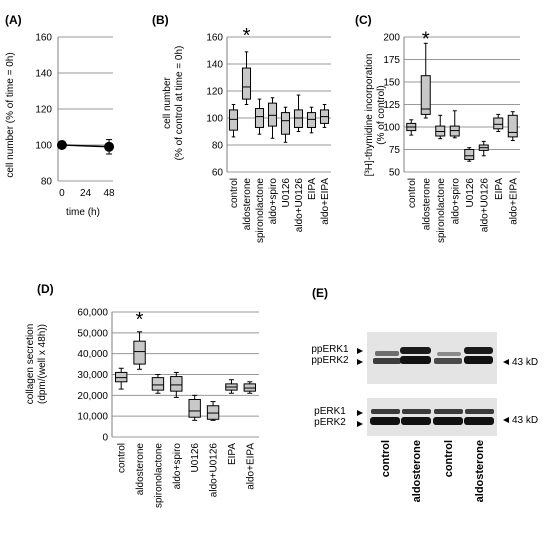 This screenshot has width=550, height=545. What do you see at coordinates (416, 411) in the screenshot?
I see `band-bottom-lane2-upper` at bounding box center [416, 411].